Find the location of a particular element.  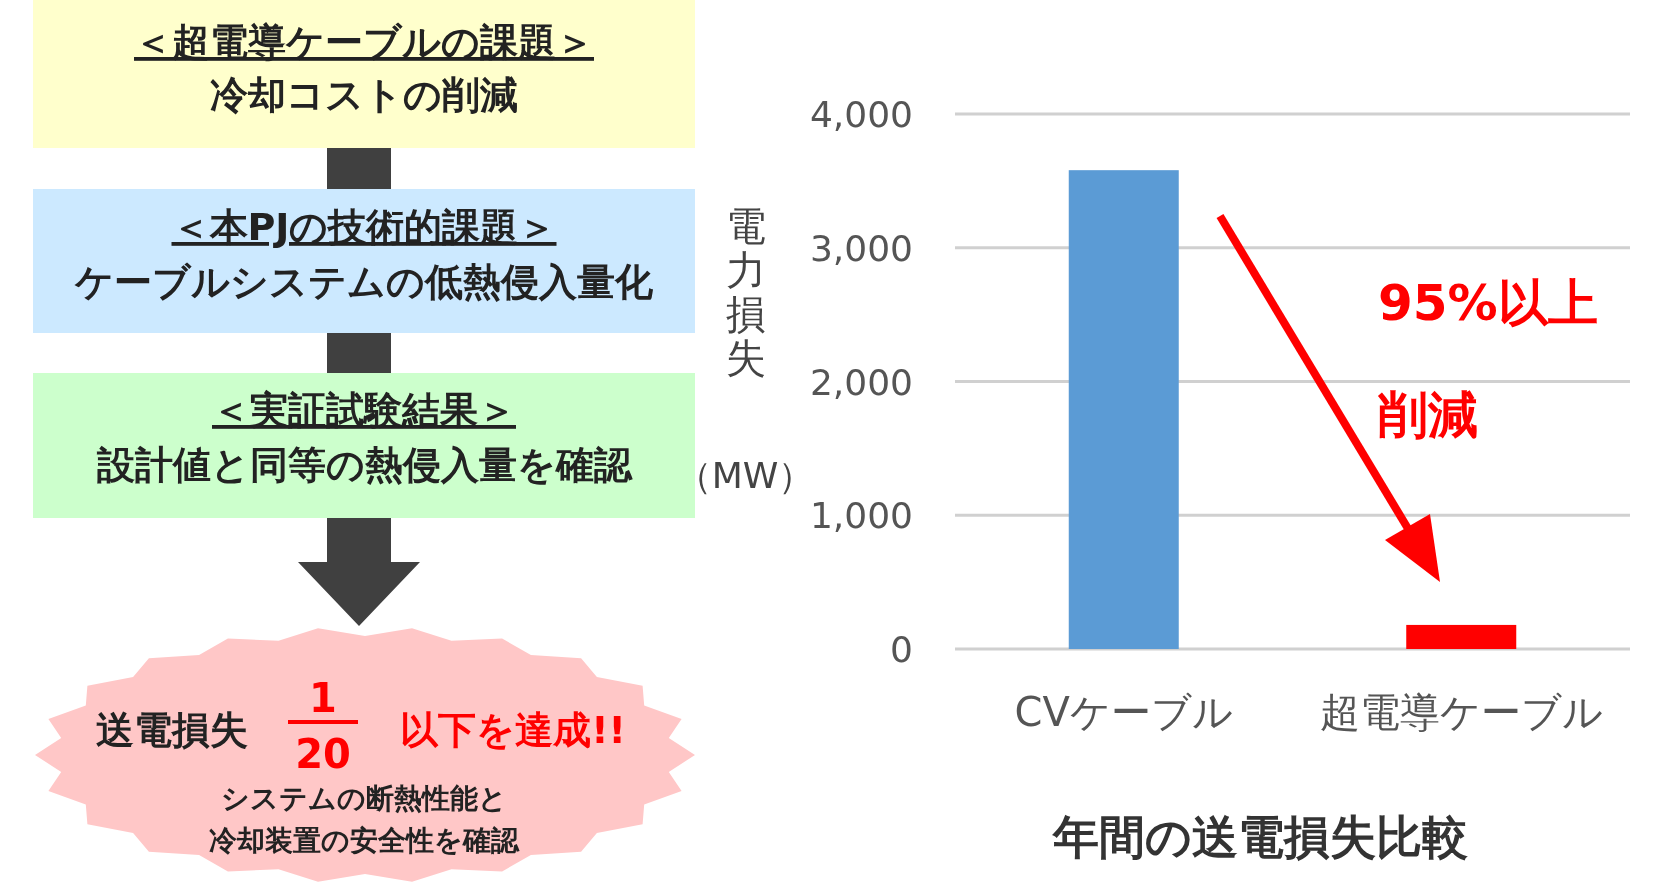

y-tick-label: 1,000 is located at coordinates (861, 516).